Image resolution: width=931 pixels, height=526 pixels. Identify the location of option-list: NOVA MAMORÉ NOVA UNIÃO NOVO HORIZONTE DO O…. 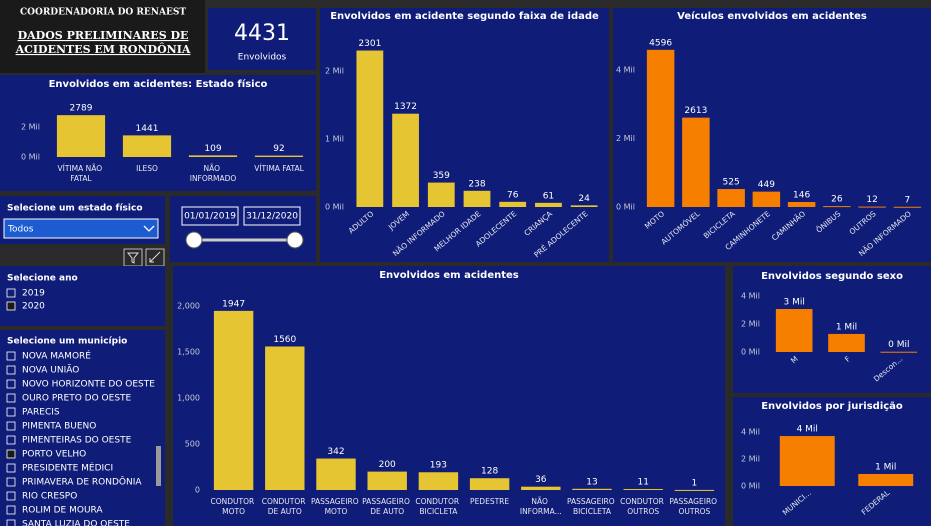
(80, 438).